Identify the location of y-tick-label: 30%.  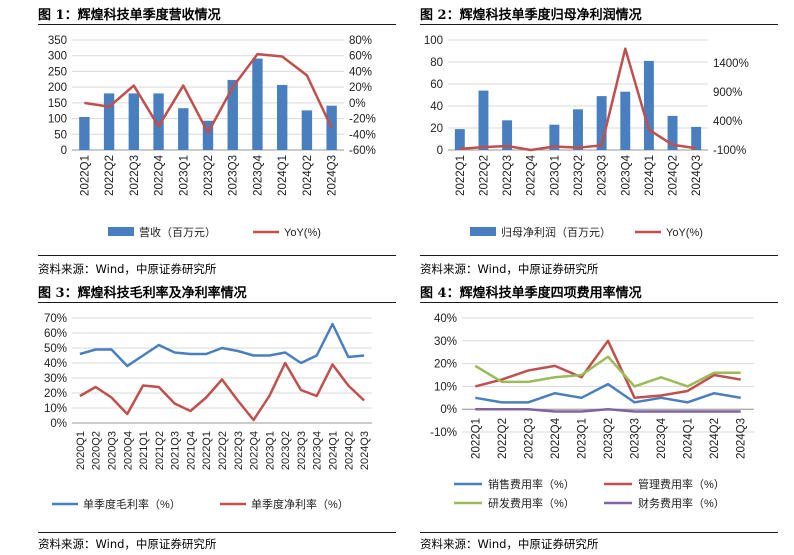
(55, 379).